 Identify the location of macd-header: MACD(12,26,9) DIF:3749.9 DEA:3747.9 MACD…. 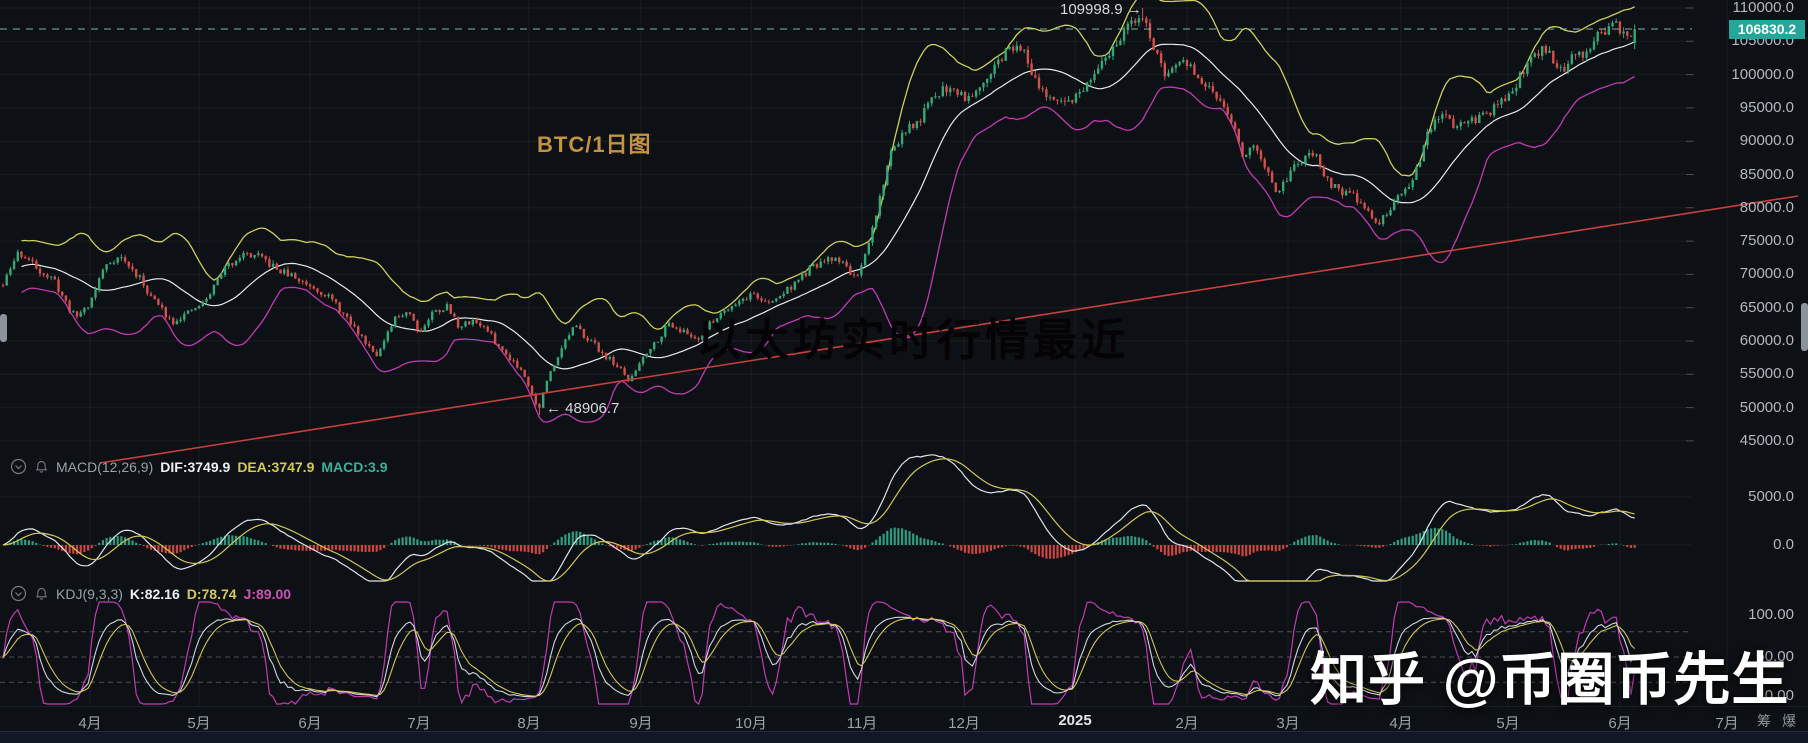
(198, 466).